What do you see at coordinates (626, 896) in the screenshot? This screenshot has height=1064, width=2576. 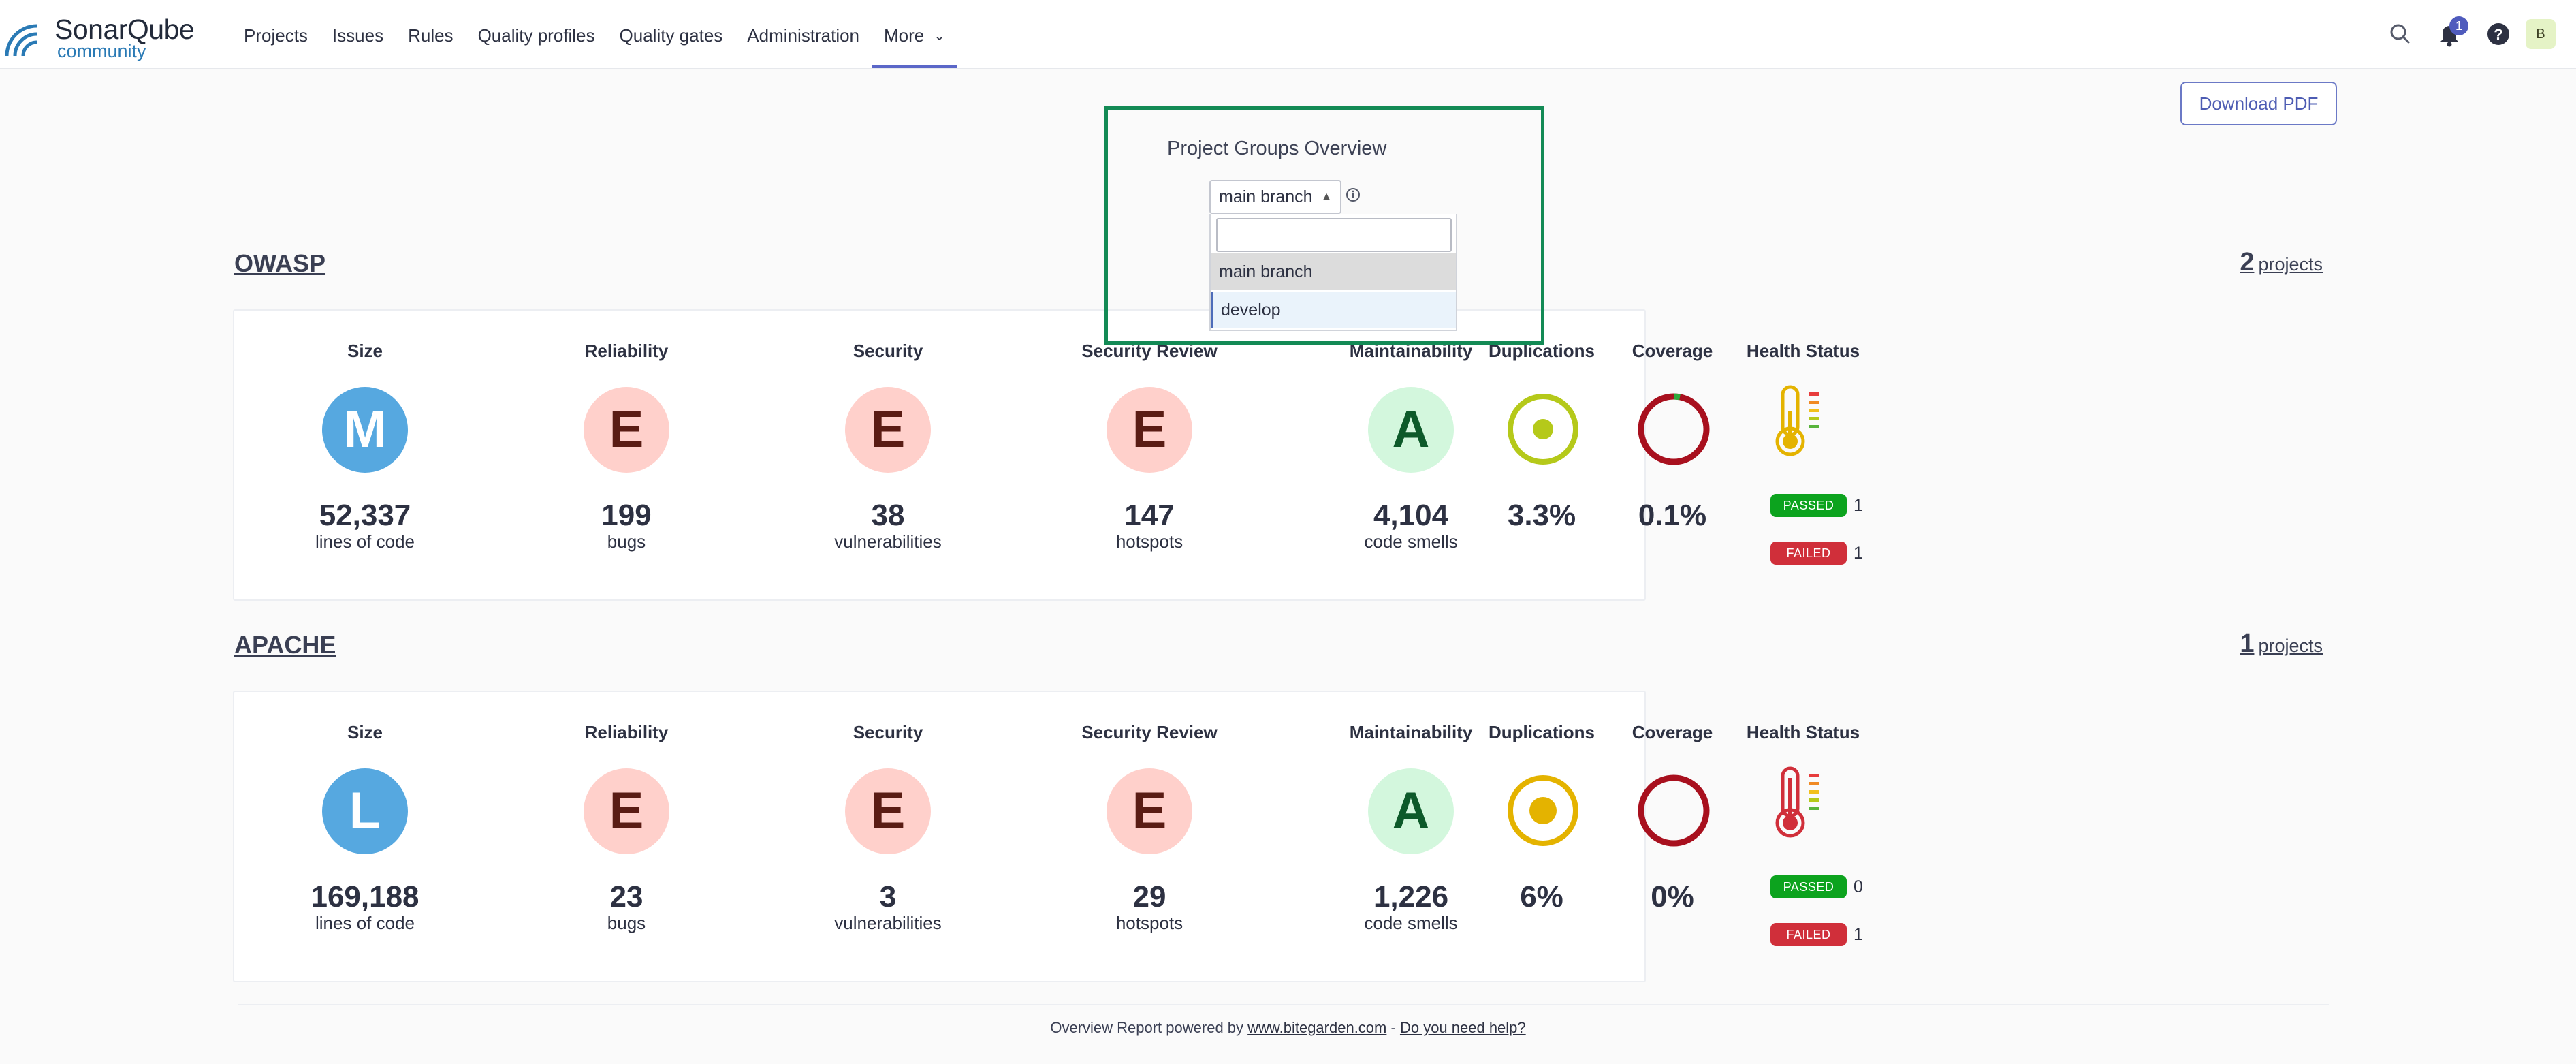 I see `metric-value: 23` at bounding box center [626, 896].